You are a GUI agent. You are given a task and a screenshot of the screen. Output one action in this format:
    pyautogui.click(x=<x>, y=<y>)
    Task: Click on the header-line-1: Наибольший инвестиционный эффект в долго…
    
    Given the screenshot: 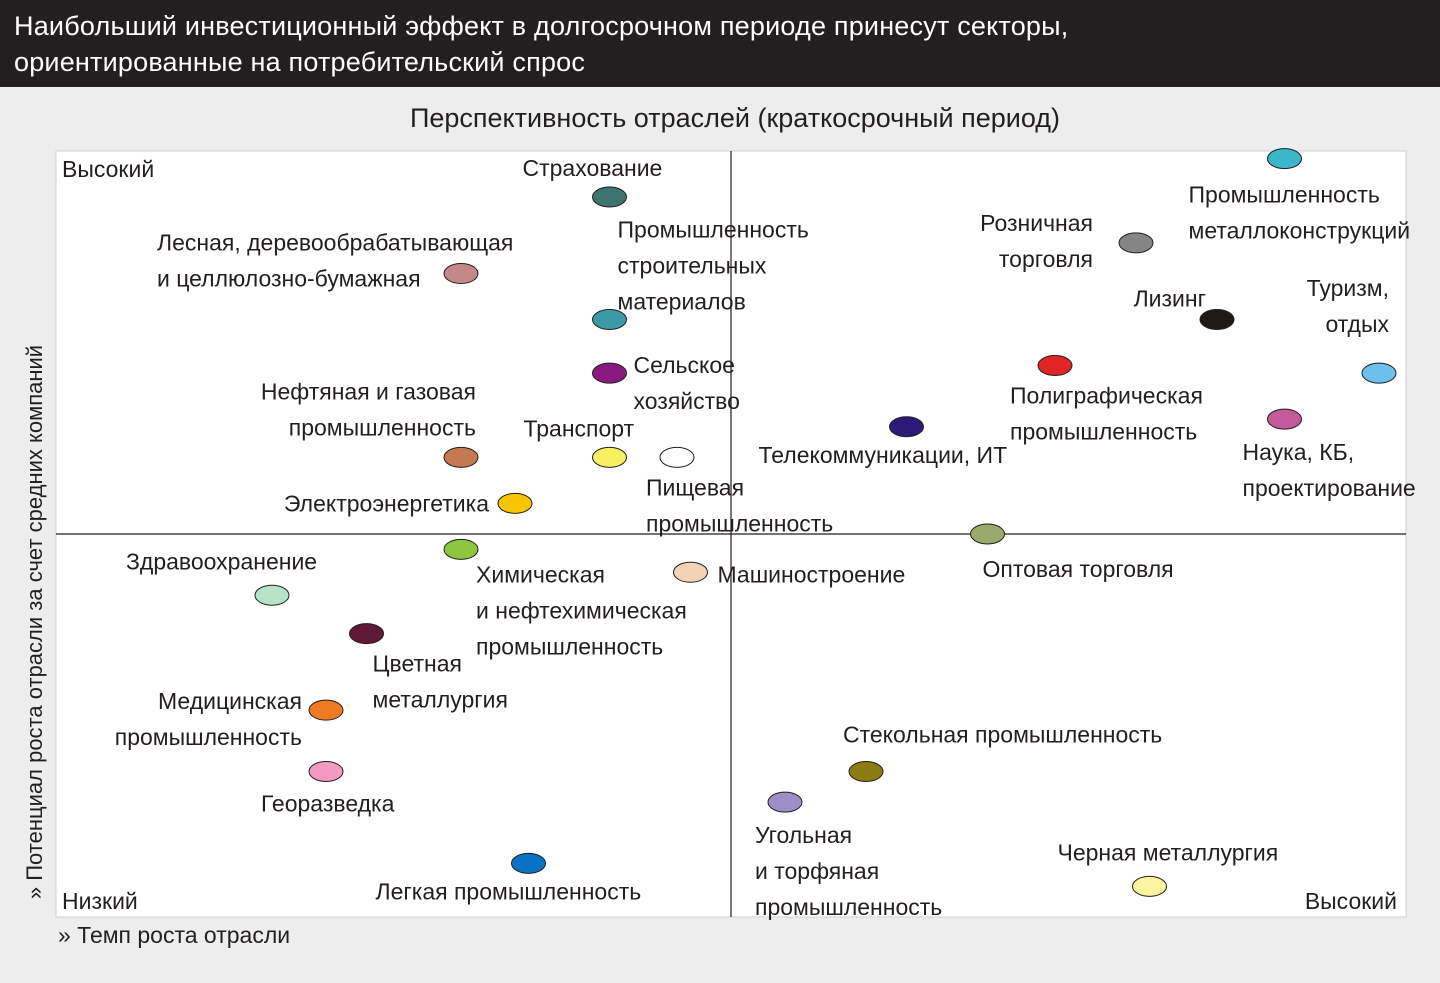 What is the action you would take?
    pyautogui.click(x=541, y=26)
    